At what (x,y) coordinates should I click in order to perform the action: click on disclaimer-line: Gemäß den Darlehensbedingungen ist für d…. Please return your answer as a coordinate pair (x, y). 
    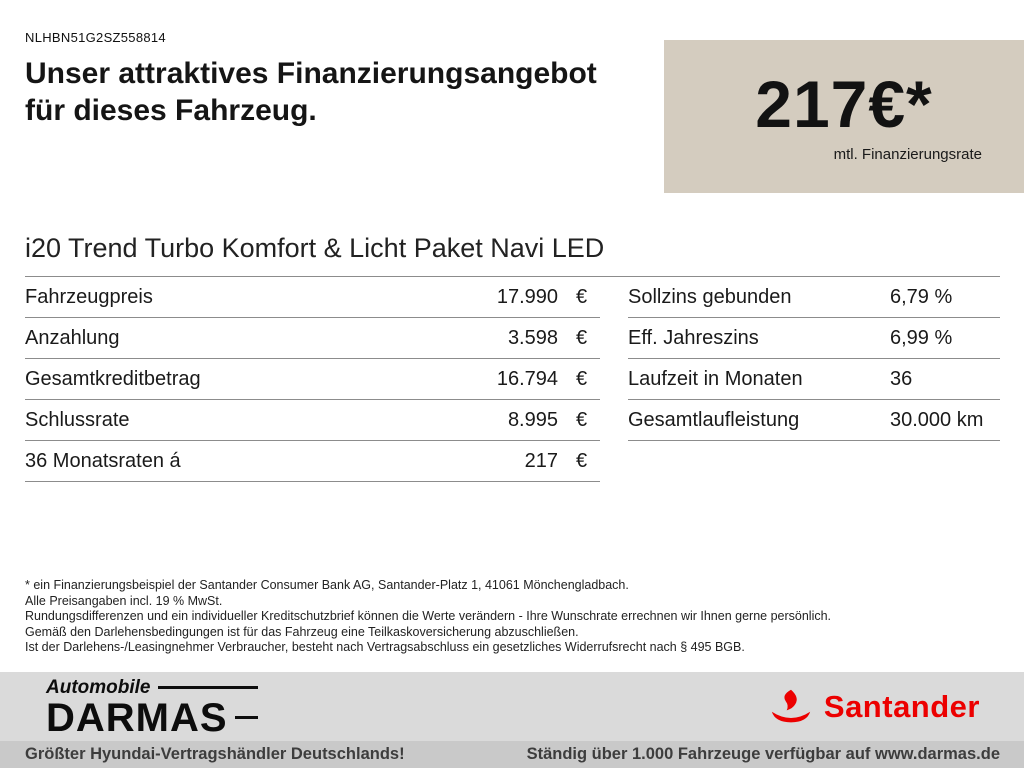
    Looking at the image, I should click on (302, 631).